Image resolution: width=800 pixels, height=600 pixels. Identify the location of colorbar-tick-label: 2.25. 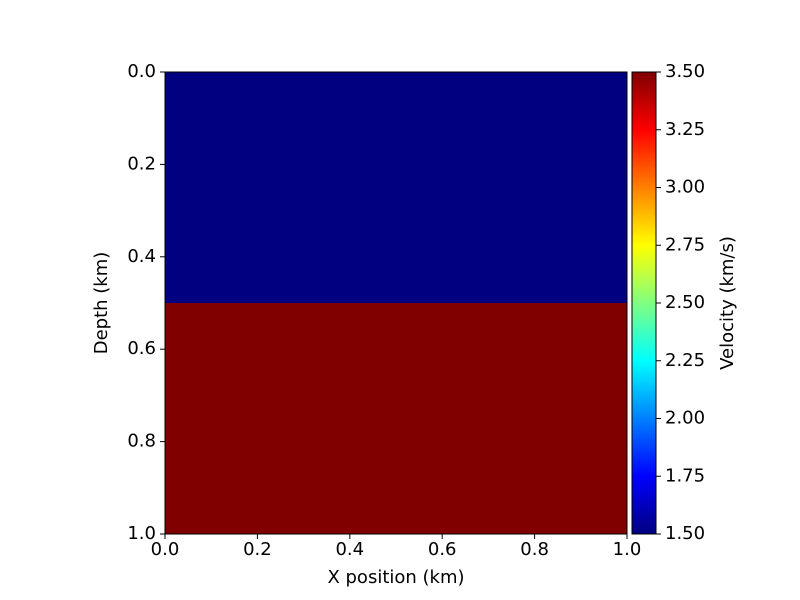
(685, 360).